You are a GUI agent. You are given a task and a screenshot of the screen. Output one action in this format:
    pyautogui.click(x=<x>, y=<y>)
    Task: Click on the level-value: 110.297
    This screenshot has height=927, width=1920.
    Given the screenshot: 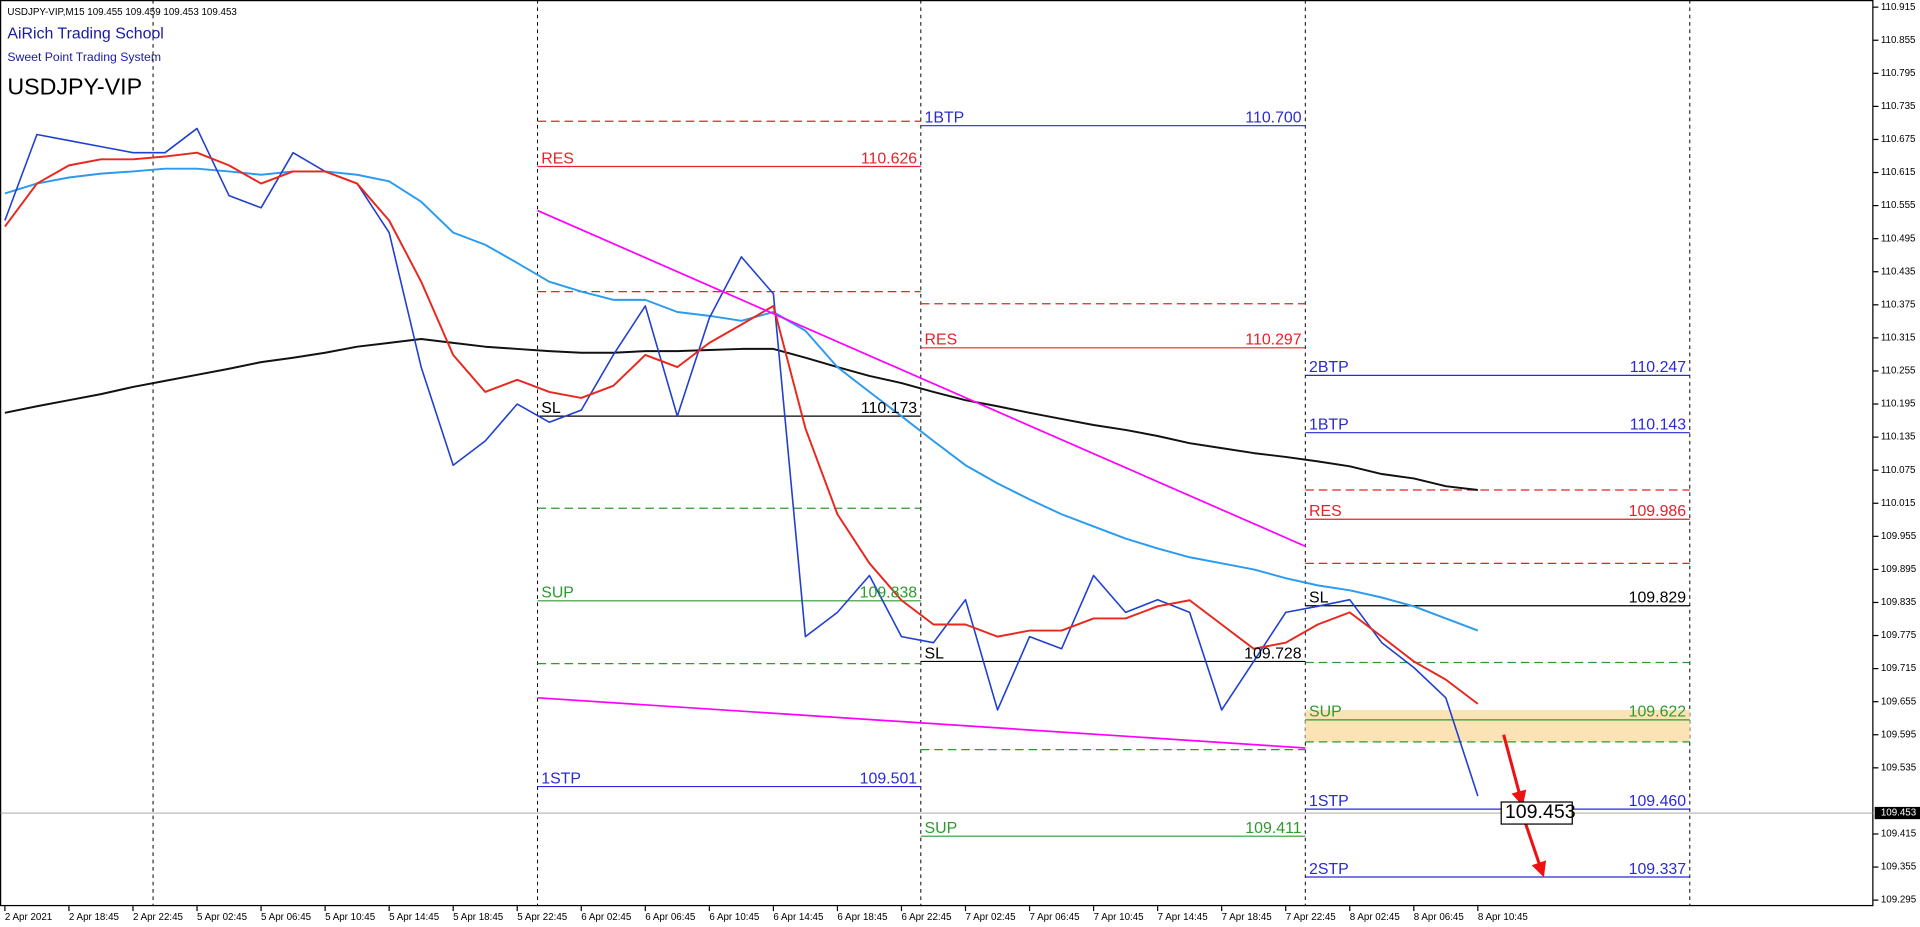 What is the action you would take?
    pyautogui.click(x=1273, y=340)
    